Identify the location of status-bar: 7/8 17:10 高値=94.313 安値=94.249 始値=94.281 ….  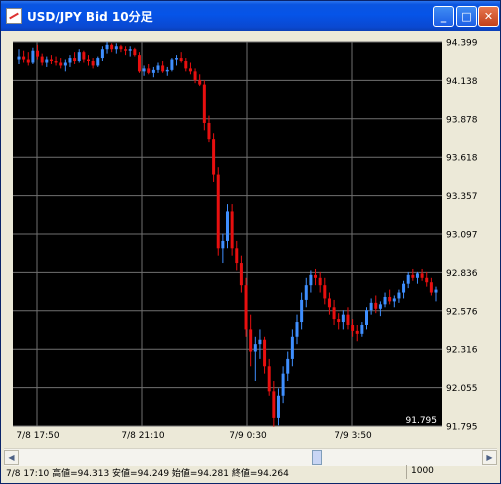
(250, 472).